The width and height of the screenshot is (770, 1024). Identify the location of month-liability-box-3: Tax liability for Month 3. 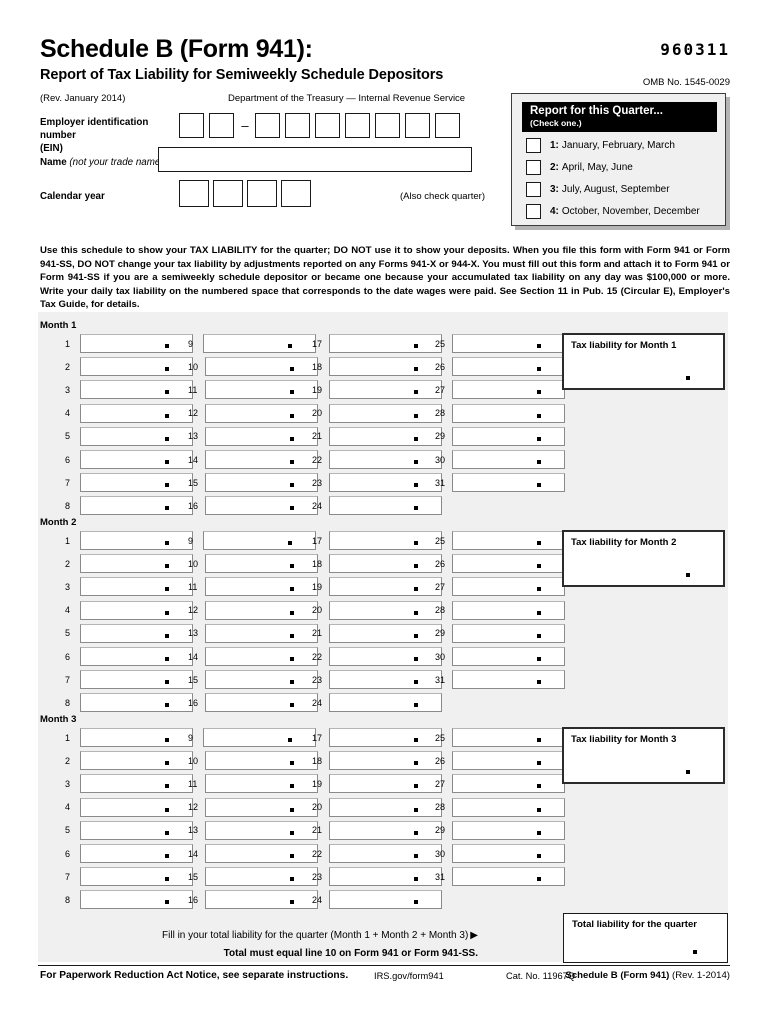
(643, 755).